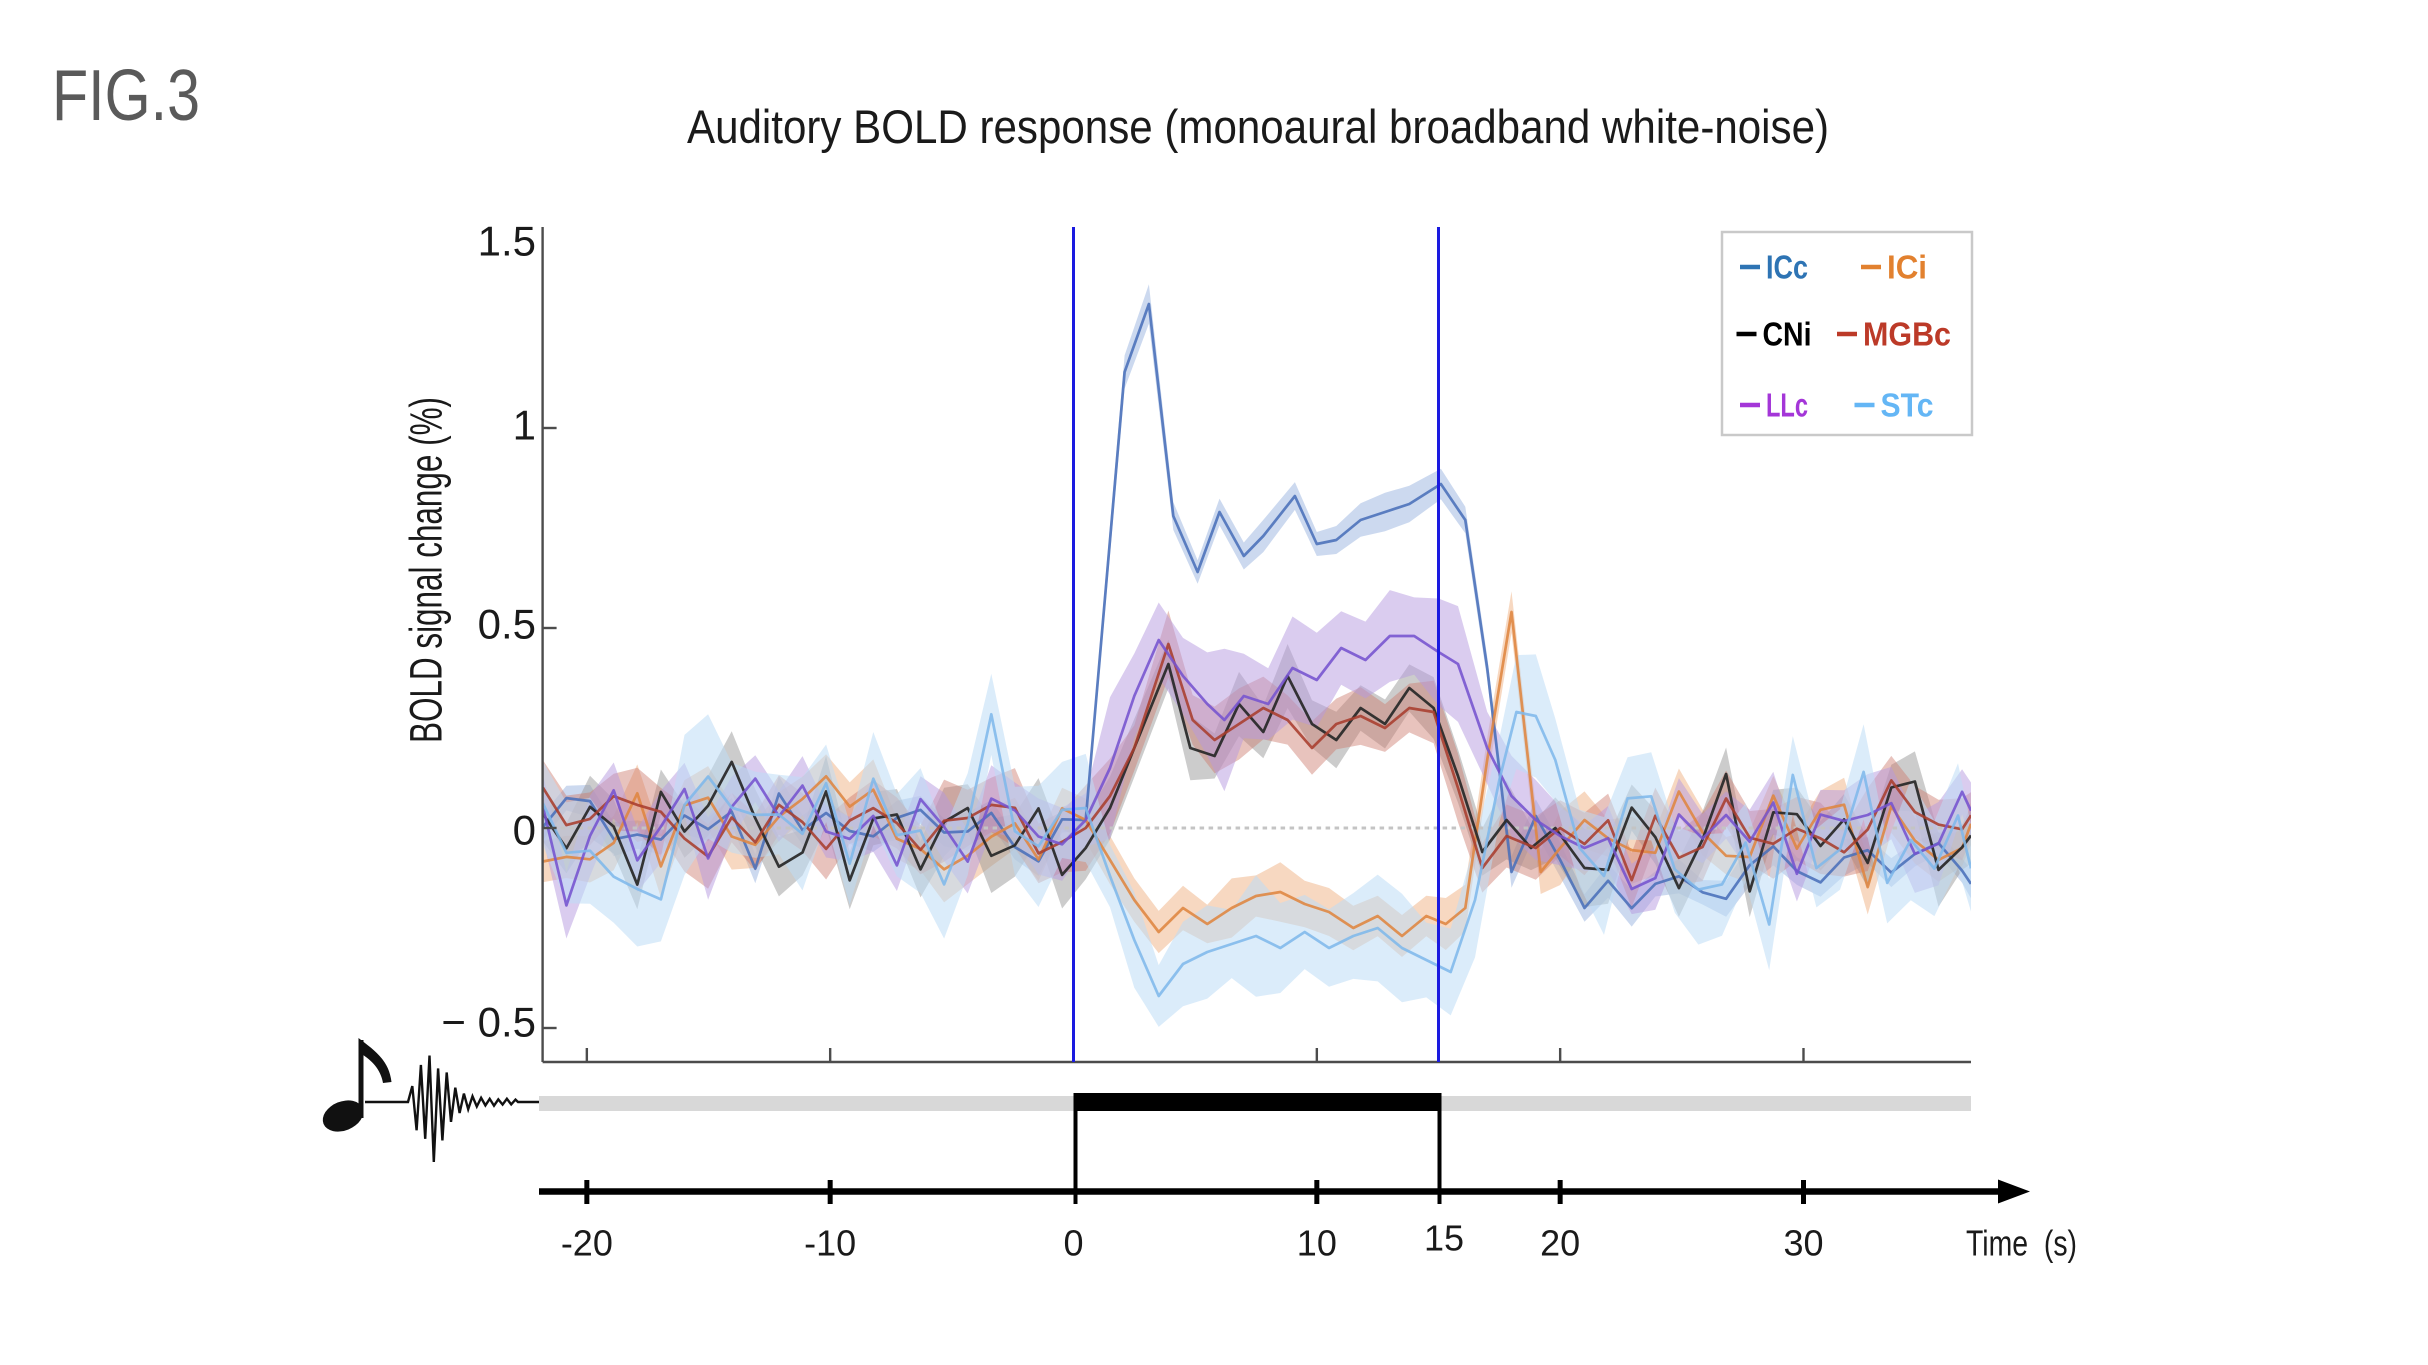  I want to click on svg-text: 15, so click(1444, 1238).